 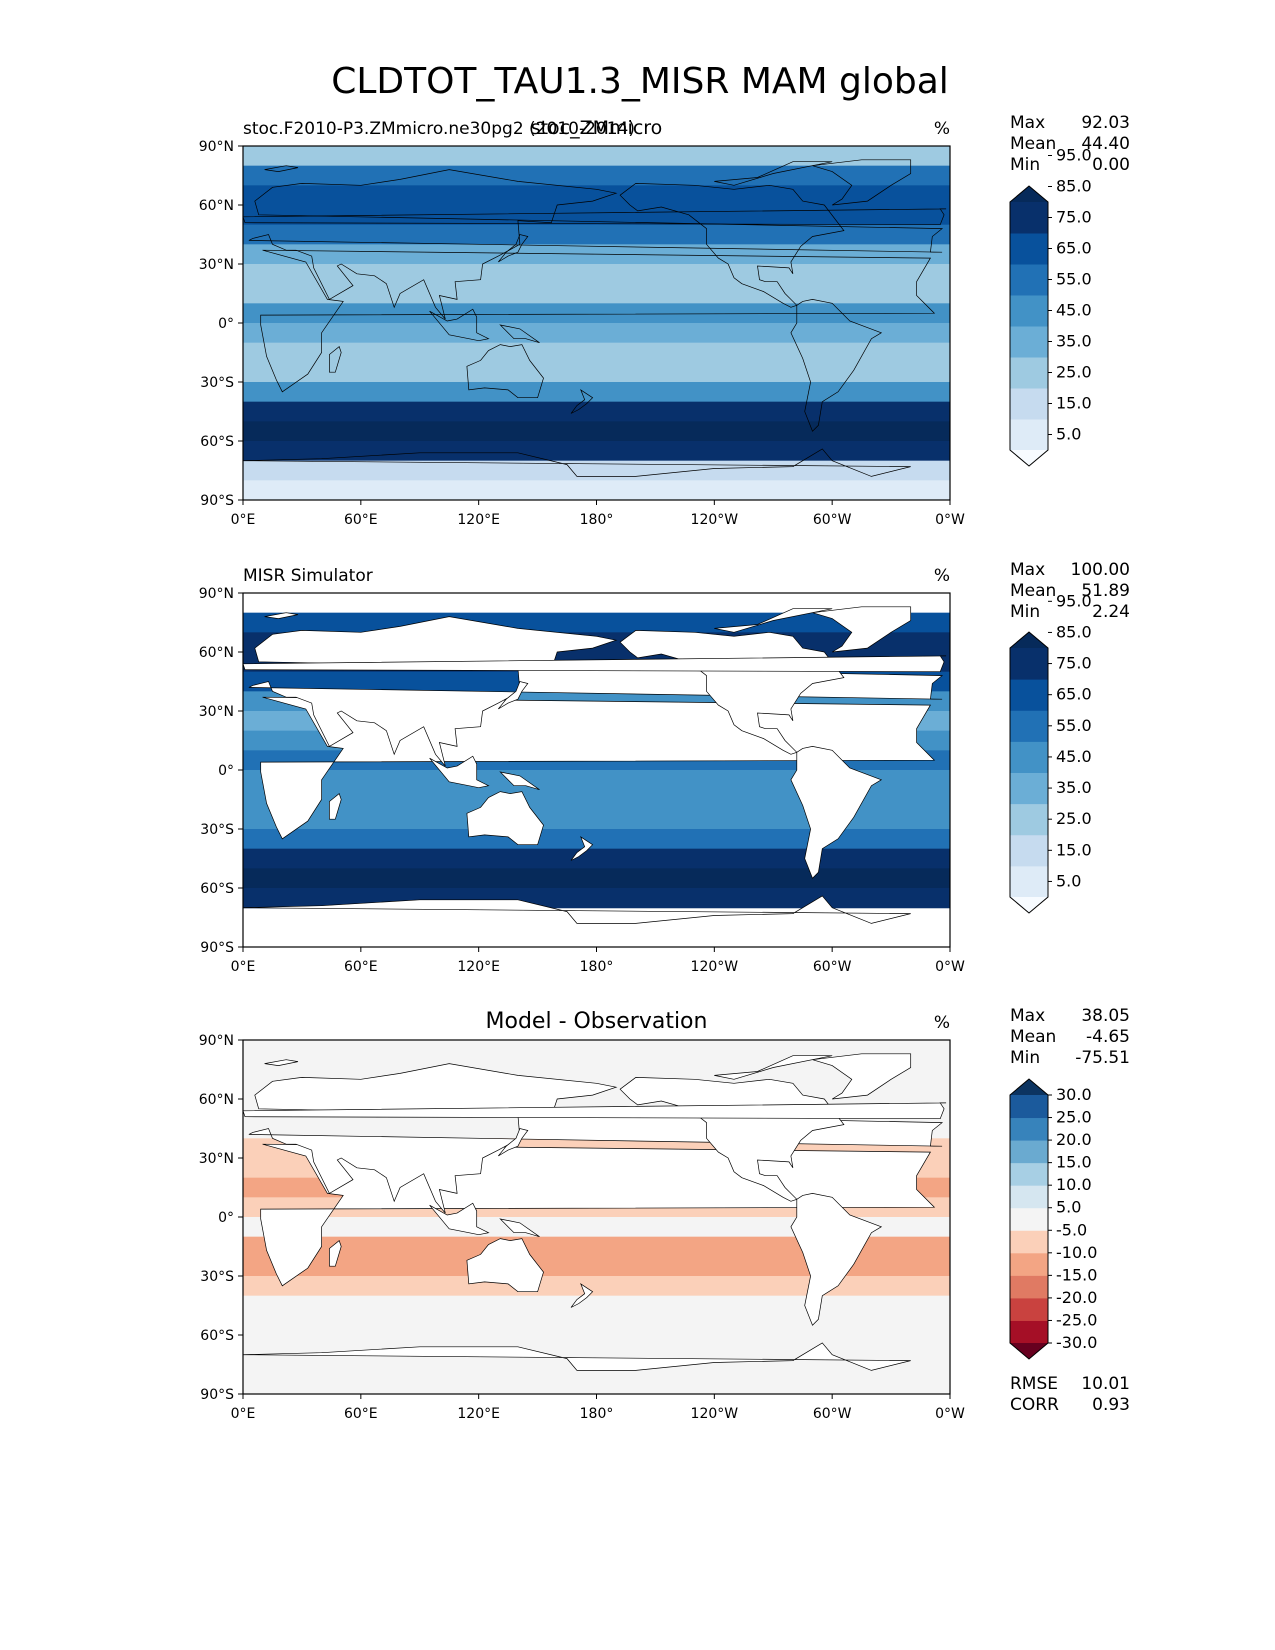 What do you see at coordinates (1074, 756) in the screenshot?
I see `colorbar-label: 45.0` at bounding box center [1074, 756].